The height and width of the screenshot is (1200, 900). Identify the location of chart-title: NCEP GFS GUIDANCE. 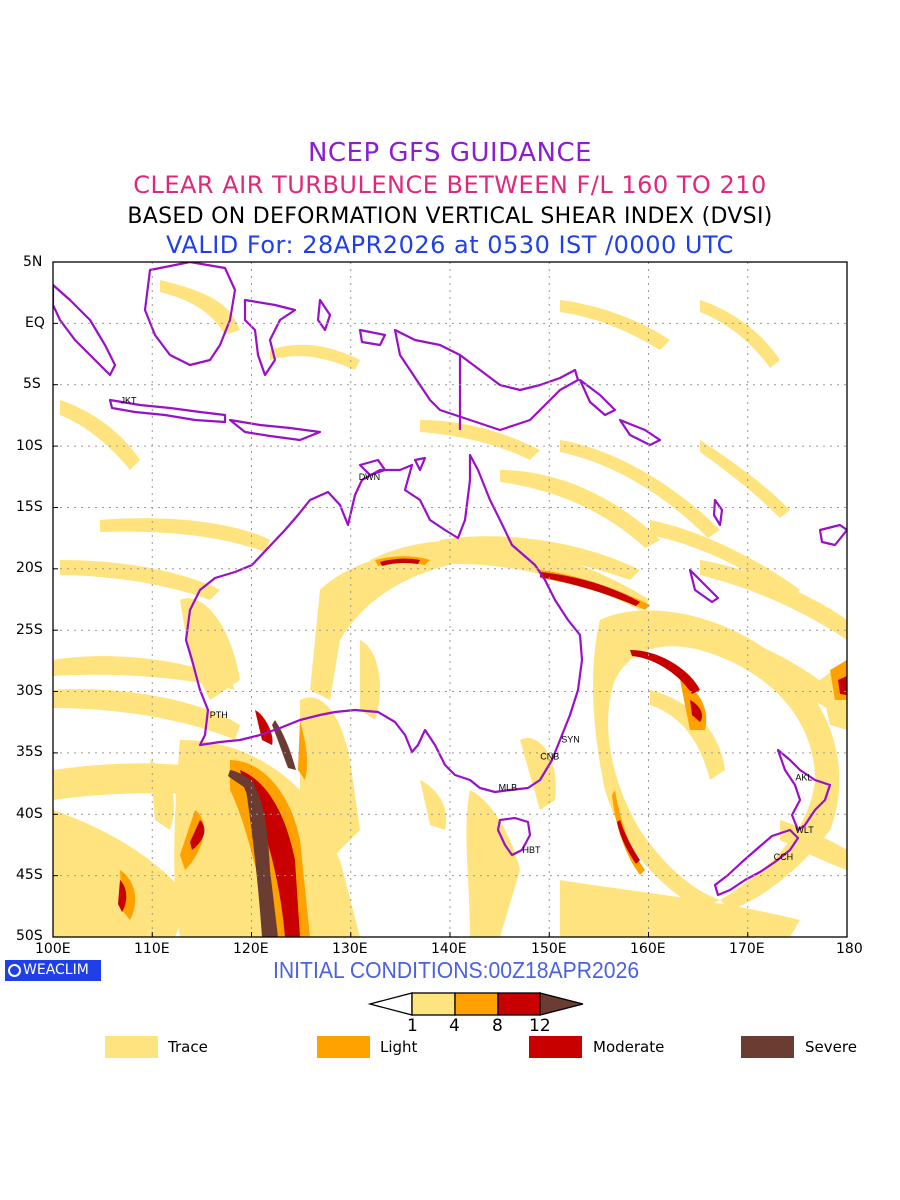
(450, 153).